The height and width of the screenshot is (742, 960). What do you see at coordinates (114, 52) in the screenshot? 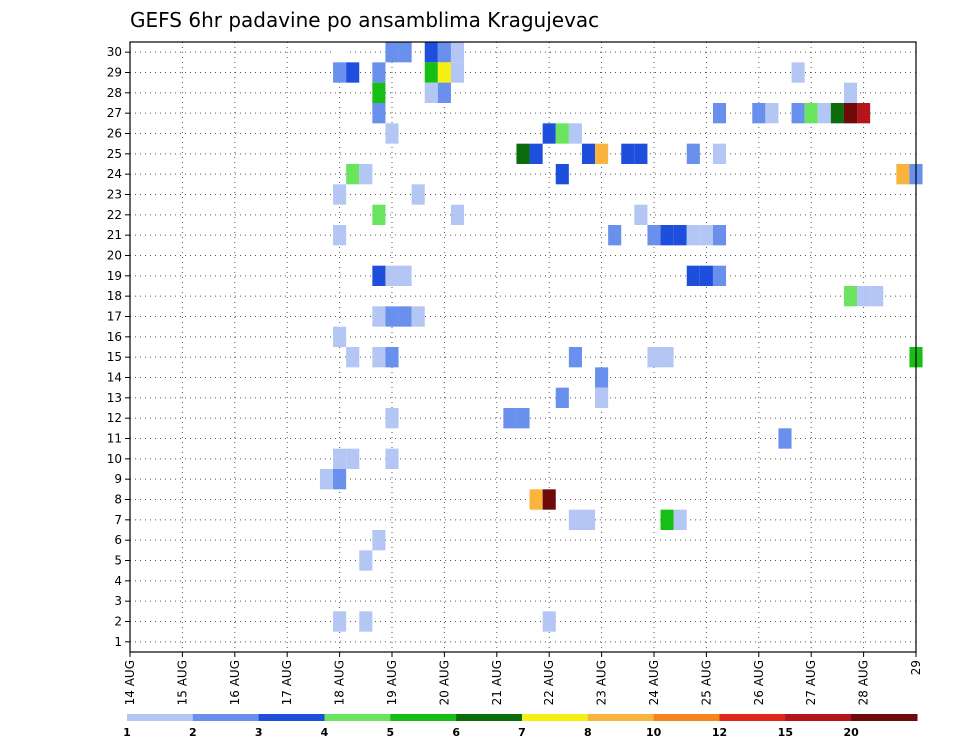
I see `y-tick-label: 30` at bounding box center [114, 52].